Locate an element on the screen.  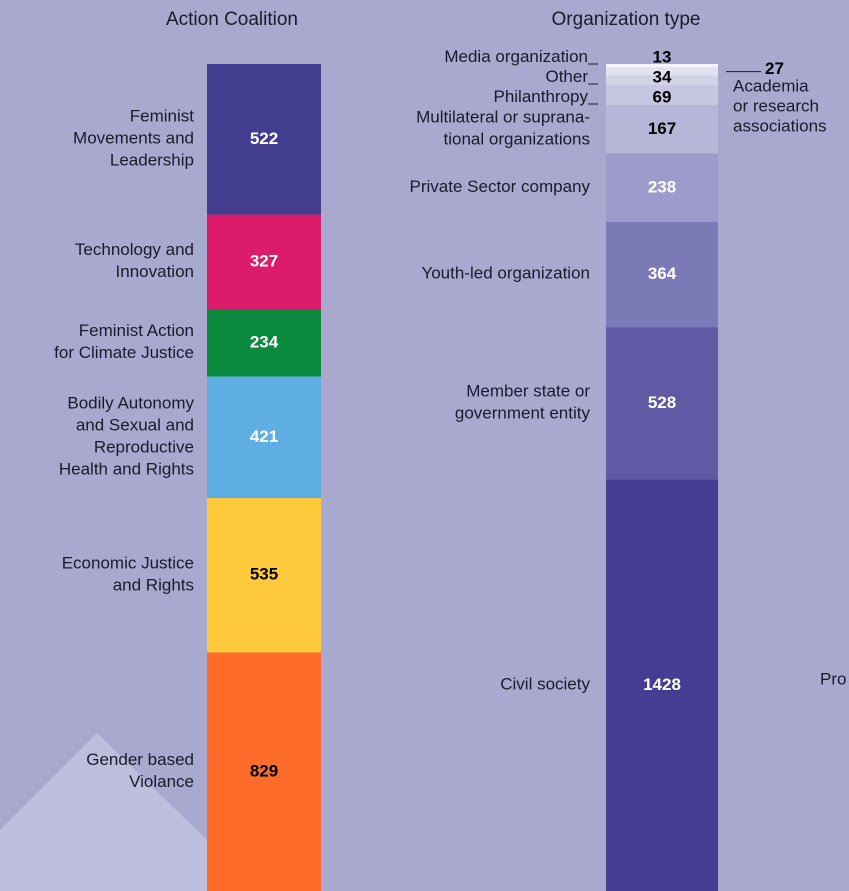
segment-label: Feminist Action for Climate Justice is located at coordinates (124, 341).